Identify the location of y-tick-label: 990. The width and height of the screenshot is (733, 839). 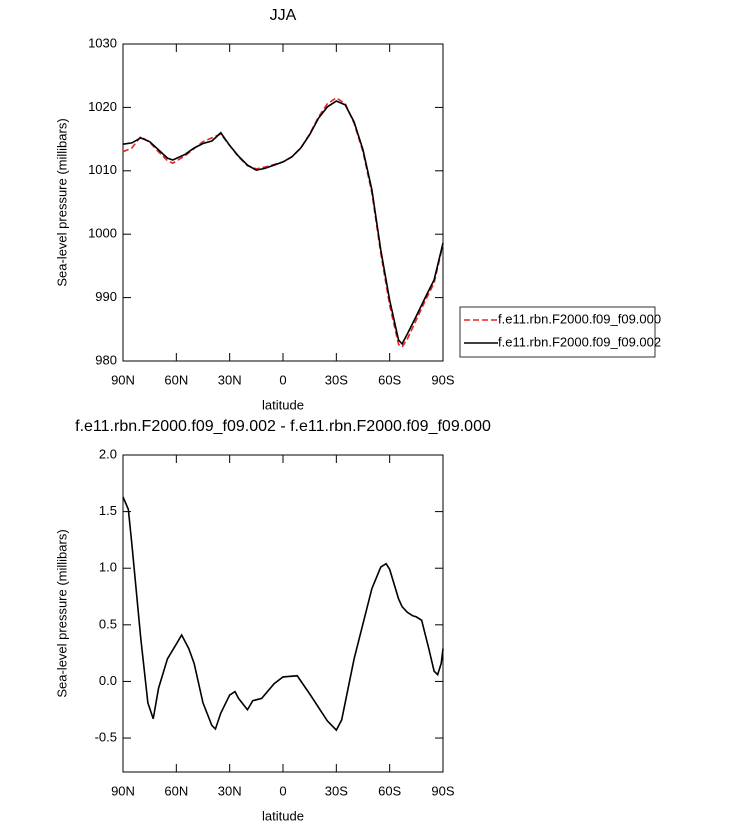
(106, 296).